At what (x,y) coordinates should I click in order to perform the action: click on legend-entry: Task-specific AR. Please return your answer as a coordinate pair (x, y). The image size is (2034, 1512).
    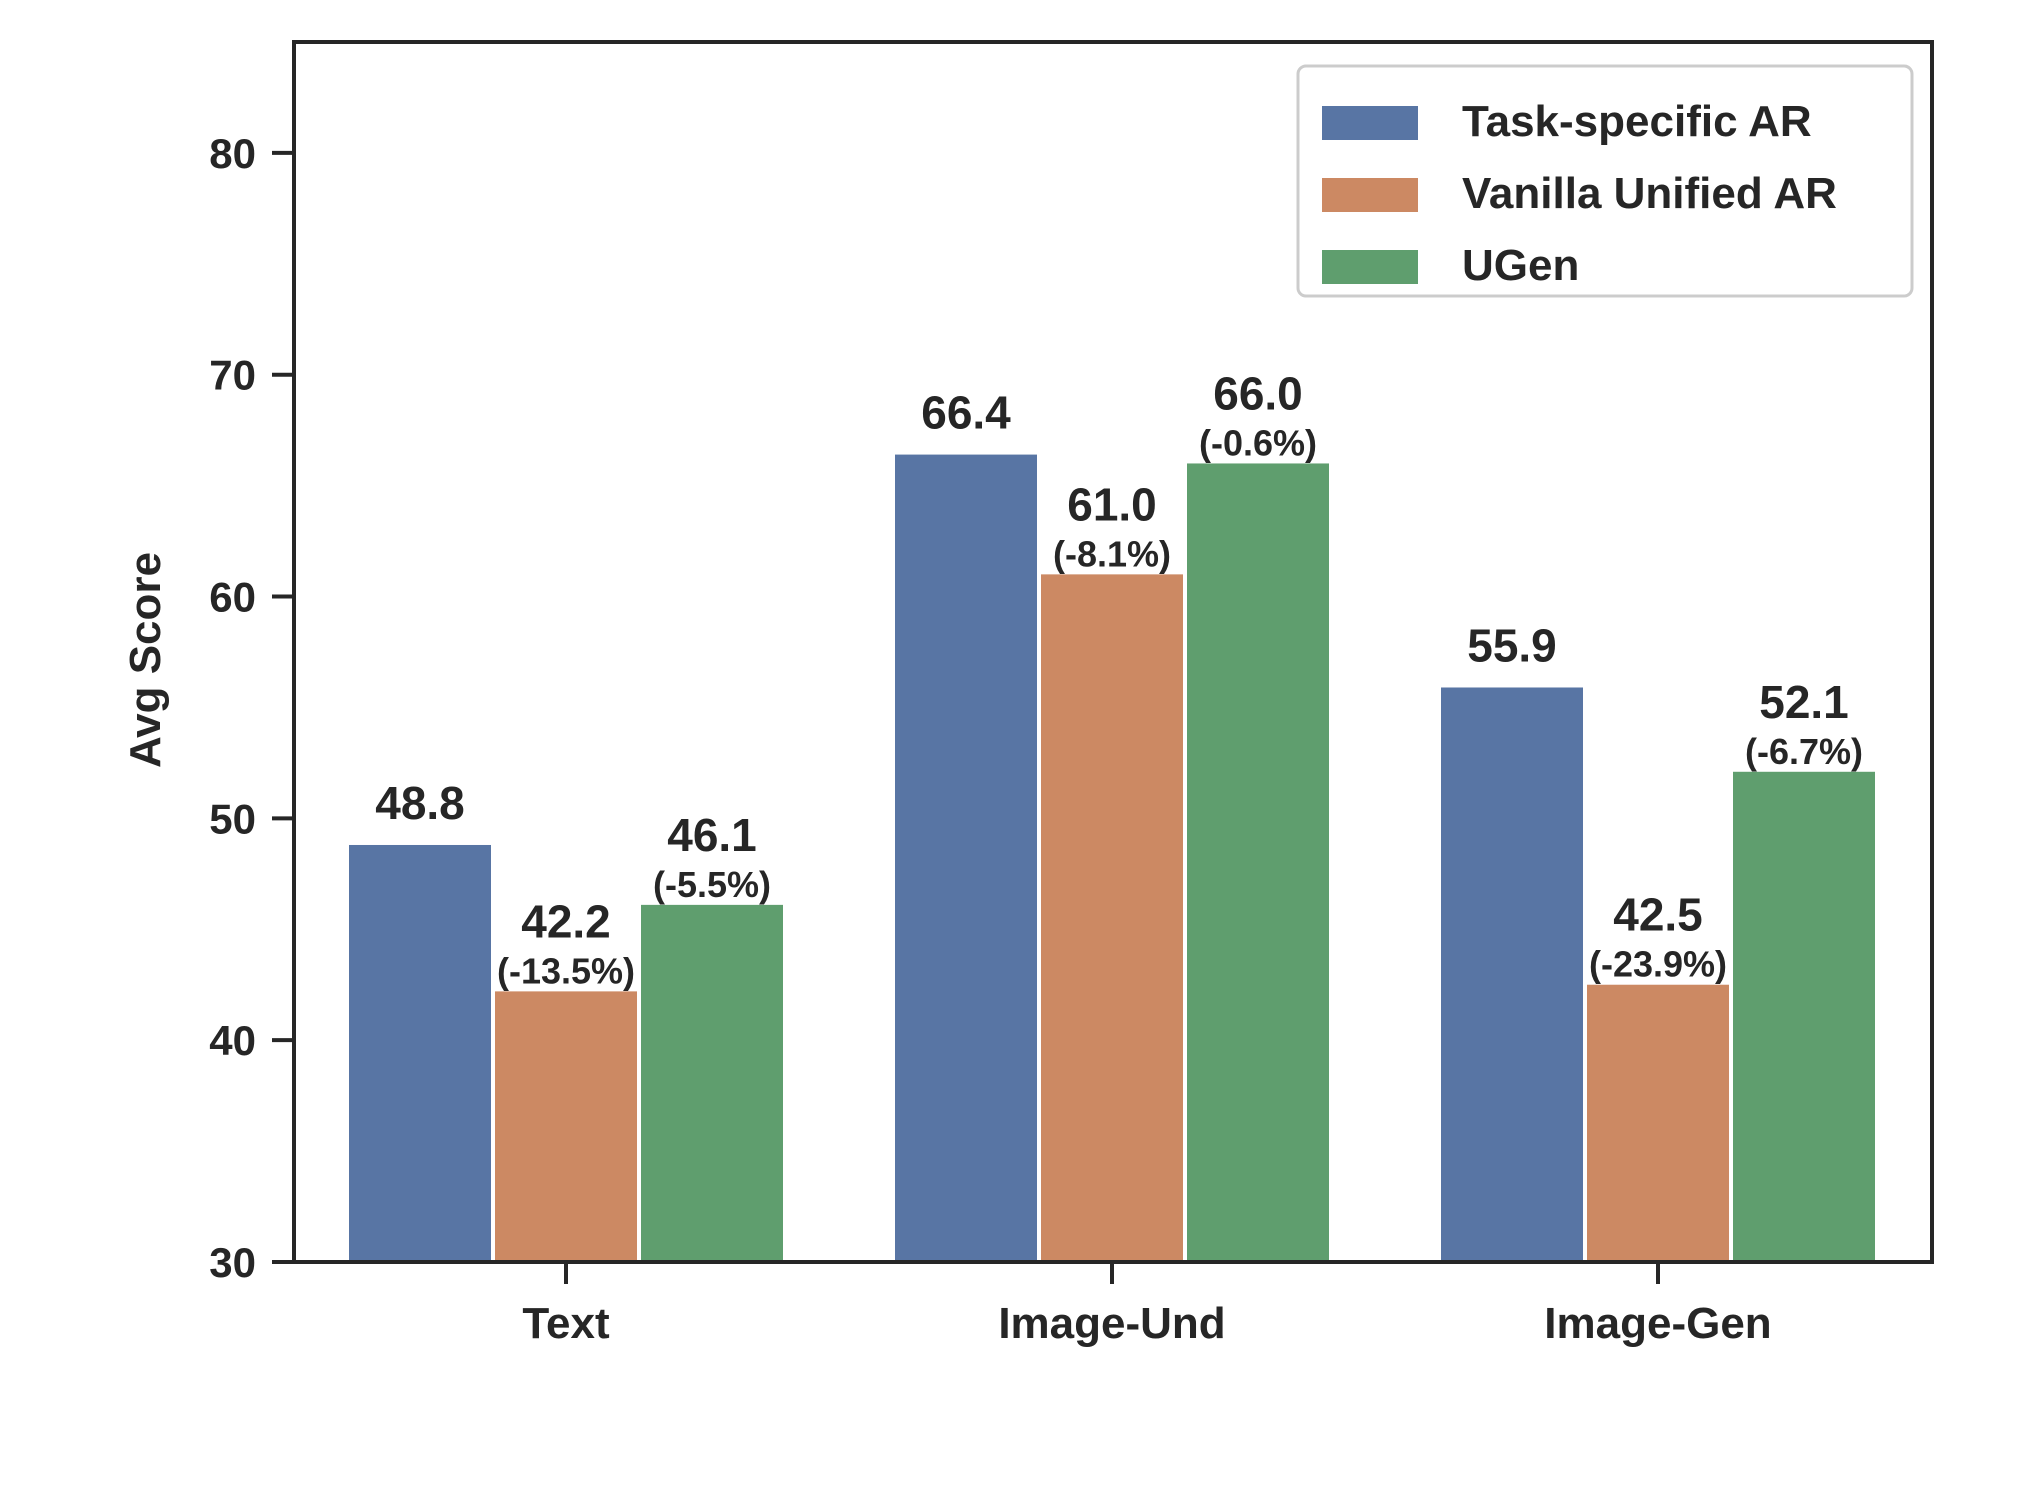
    Looking at the image, I should click on (1637, 121).